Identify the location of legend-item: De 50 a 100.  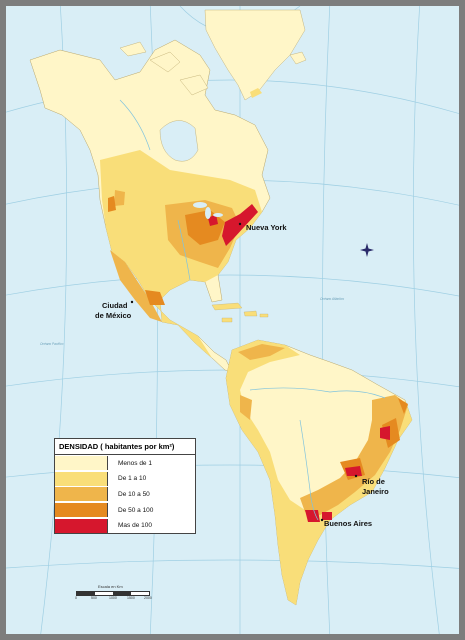
(125, 509).